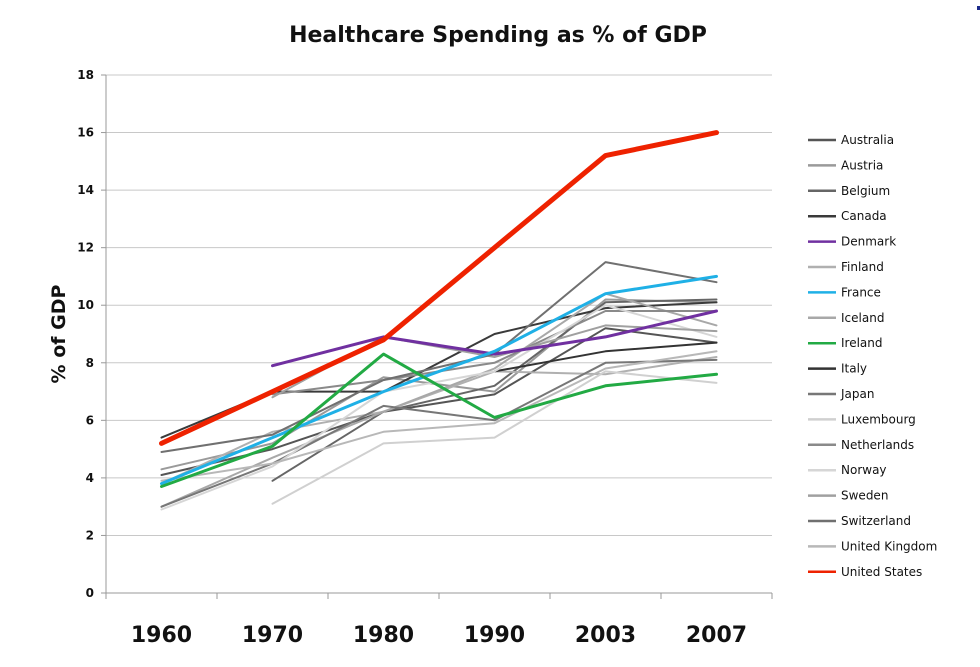 This screenshot has height=667, width=980. I want to click on y-tick-label: 8, so click(90, 363).